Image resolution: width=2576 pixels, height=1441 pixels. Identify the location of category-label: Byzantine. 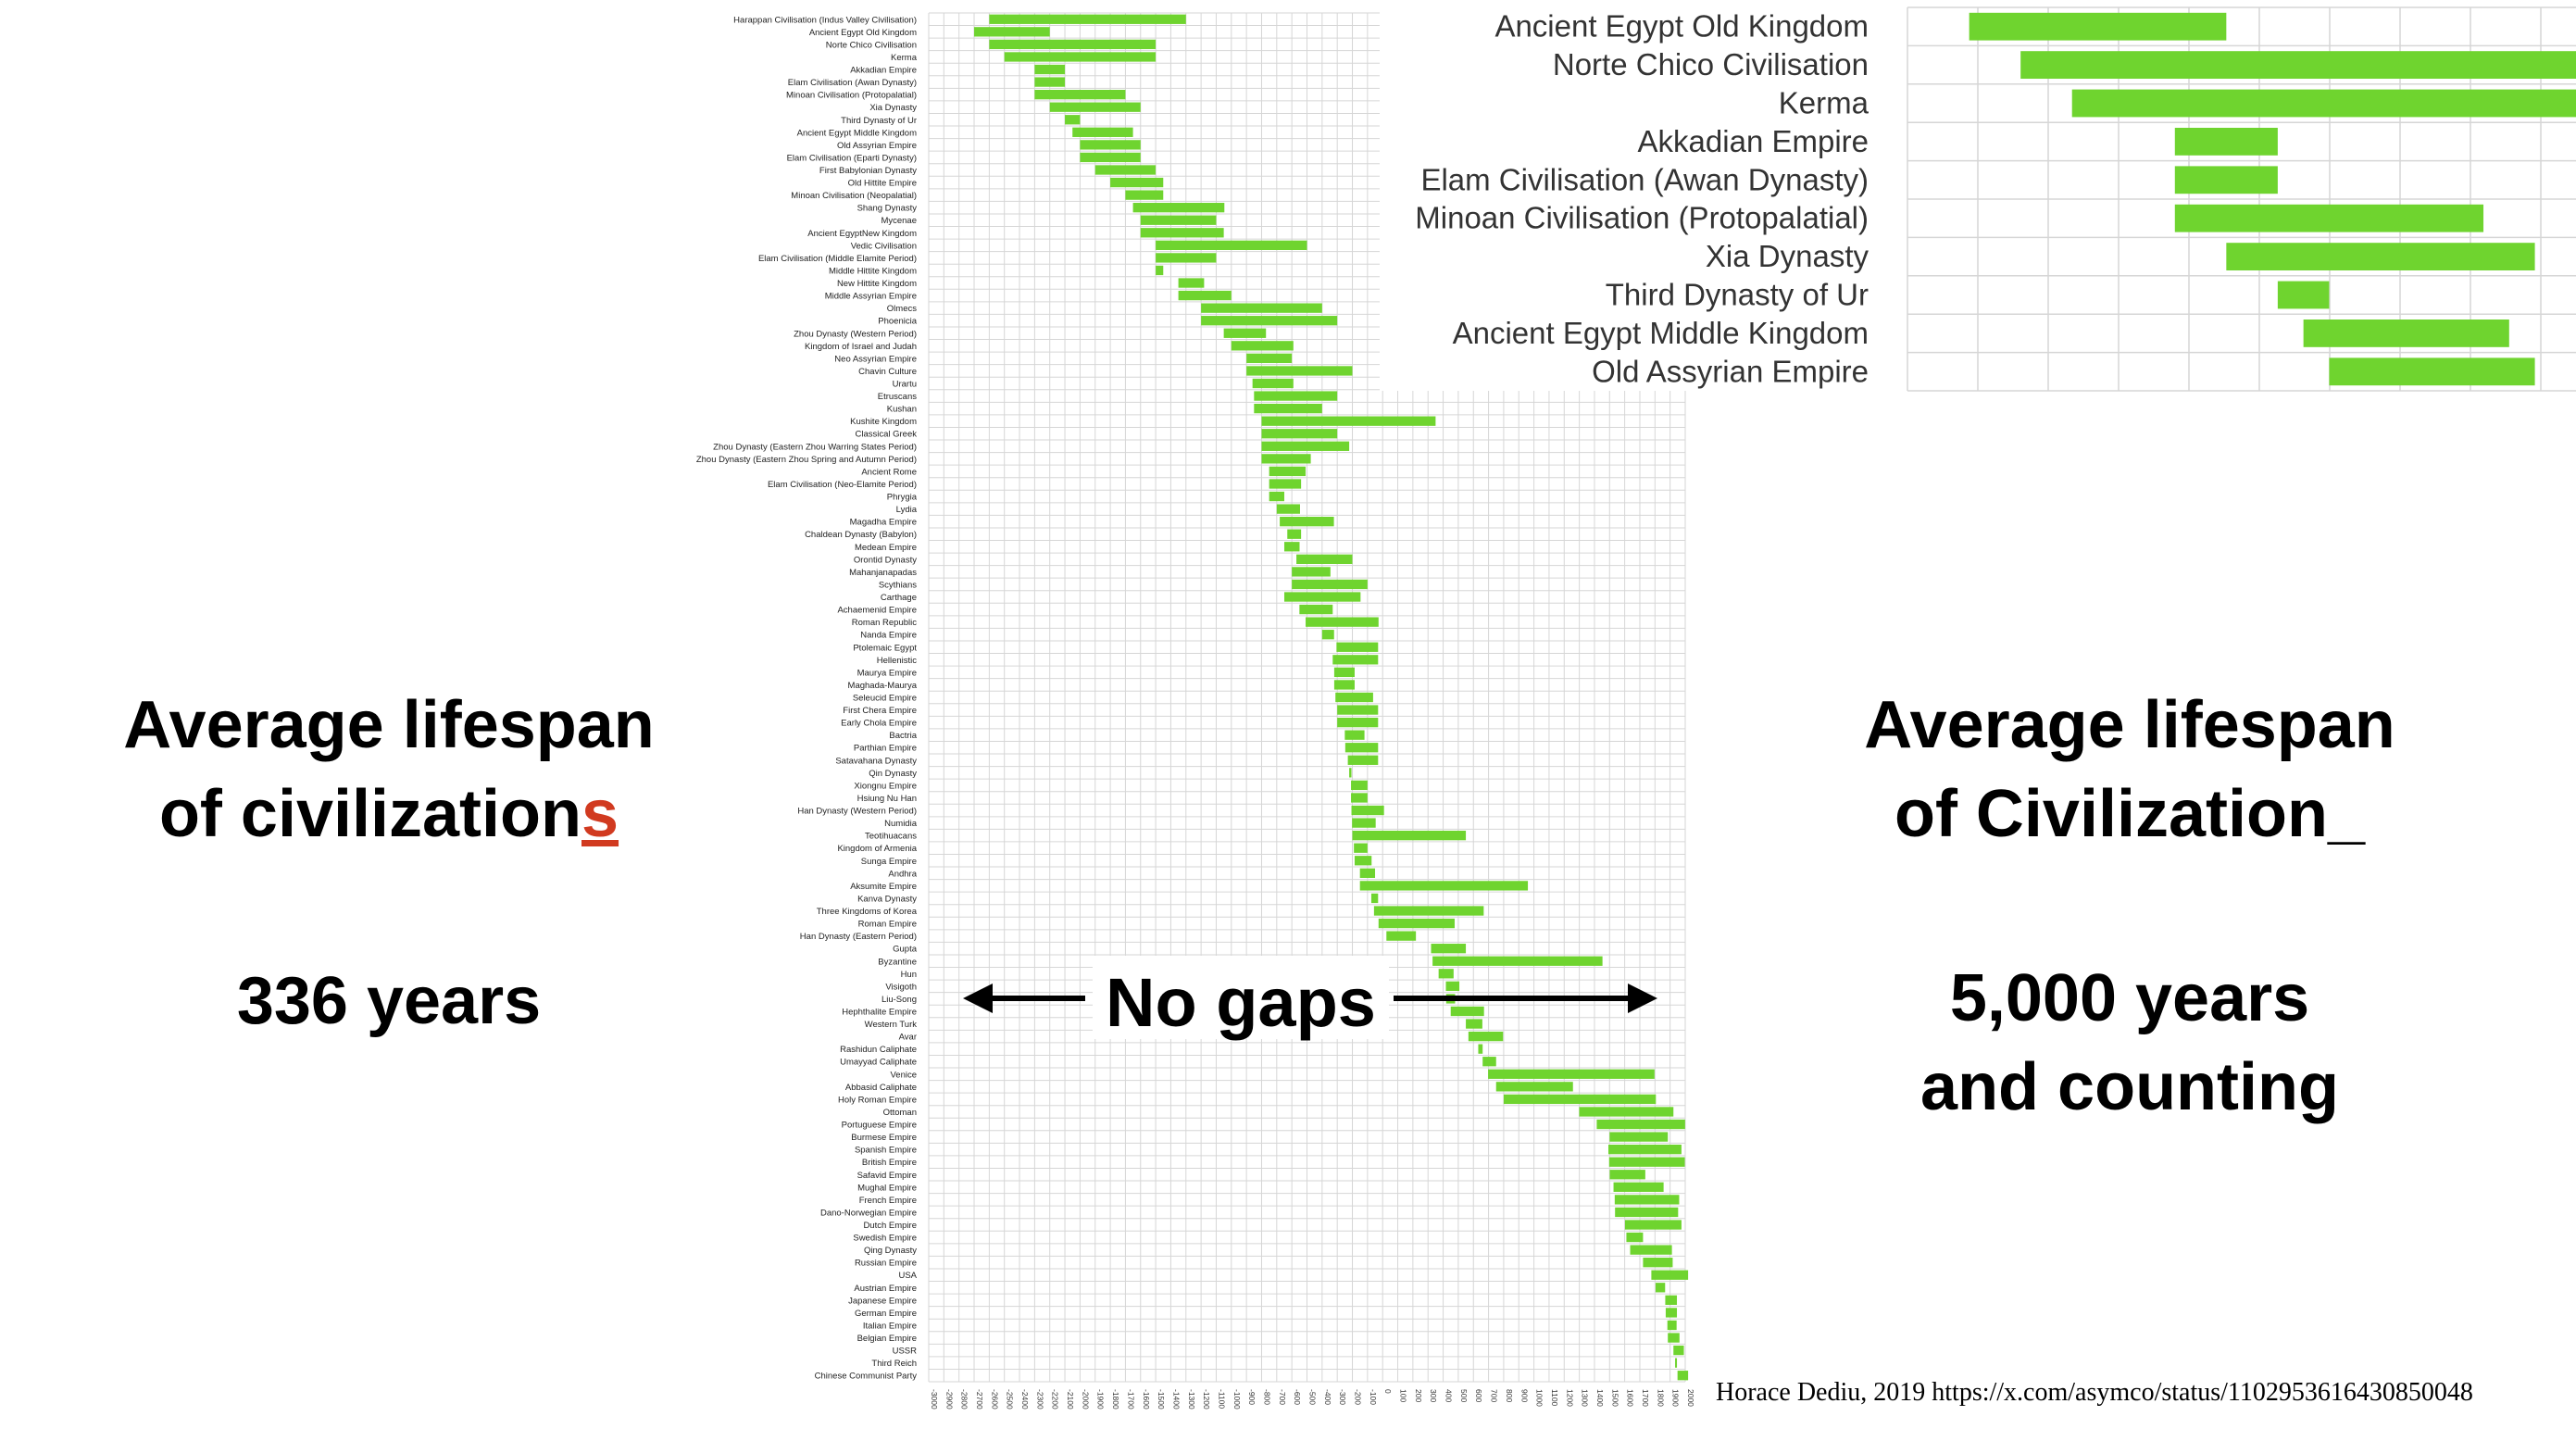
(897, 962).